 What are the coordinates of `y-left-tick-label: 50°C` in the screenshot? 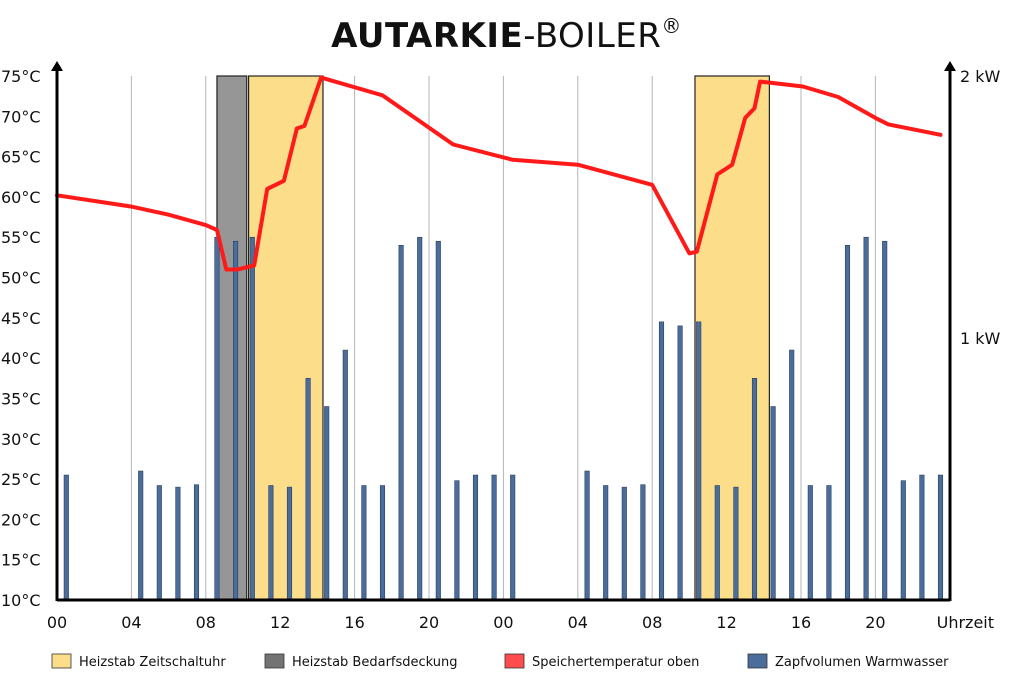 It's located at (21, 278).